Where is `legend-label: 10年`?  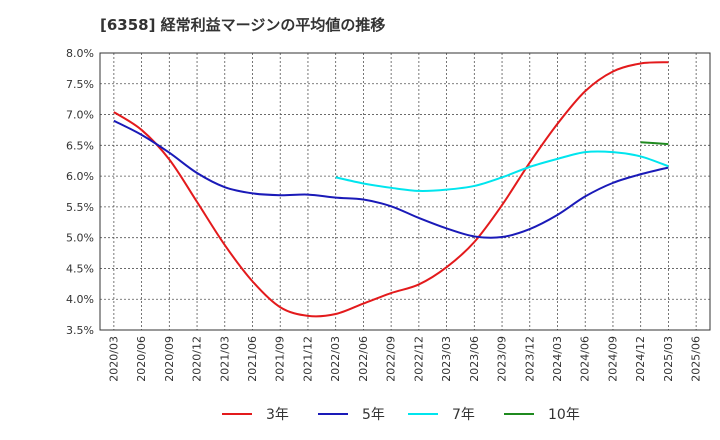
legend-label: 10年 is located at coordinates (564, 415).